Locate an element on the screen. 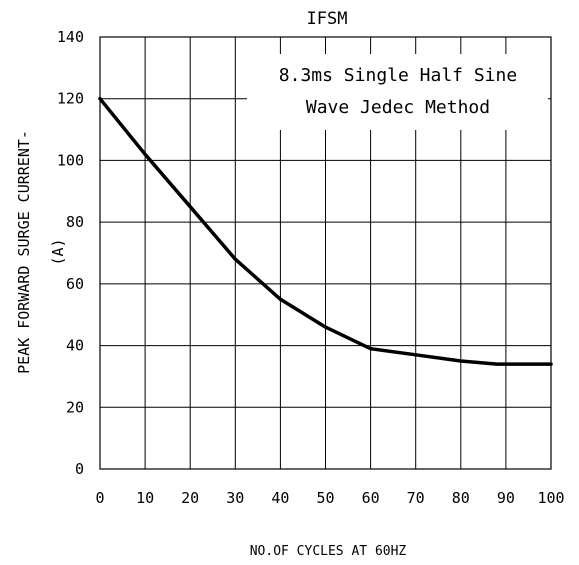 The height and width of the screenshot is (565, 579). y-tick-labels: 0 20 40 60 80 100 120 140 is located at coordinates (70, 253).